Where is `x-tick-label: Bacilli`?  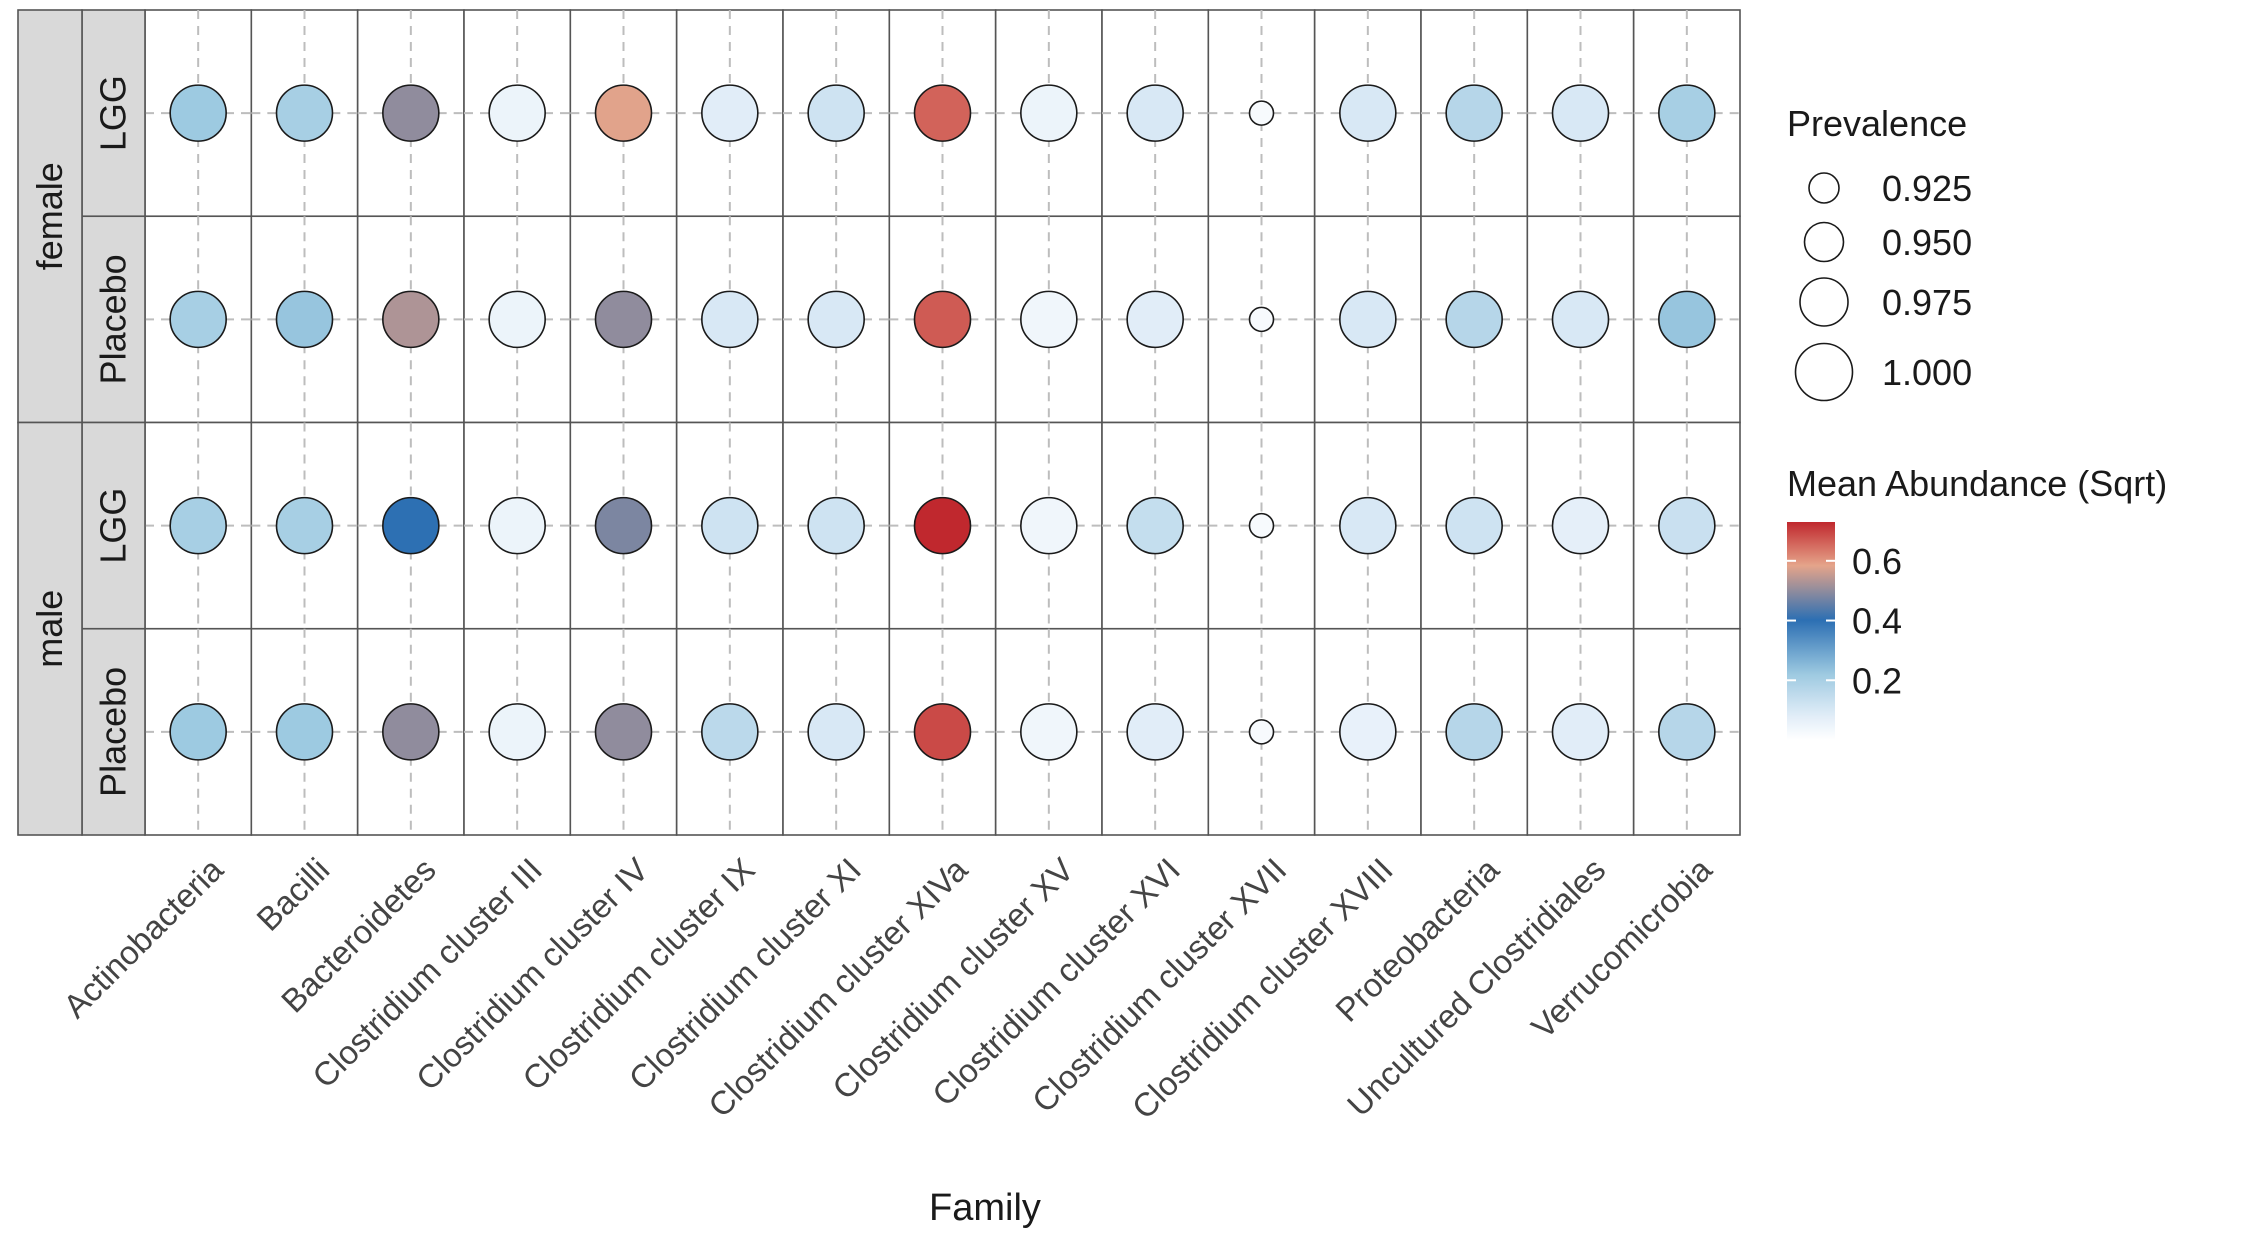
x-tick-label: Bacilli is located at coordinates (292, 894).